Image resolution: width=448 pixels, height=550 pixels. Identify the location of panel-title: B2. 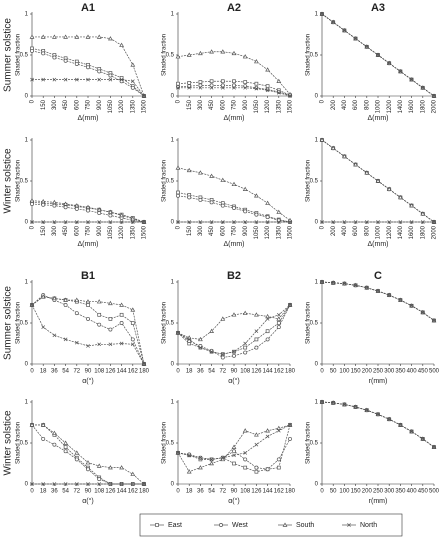
(234, 276).